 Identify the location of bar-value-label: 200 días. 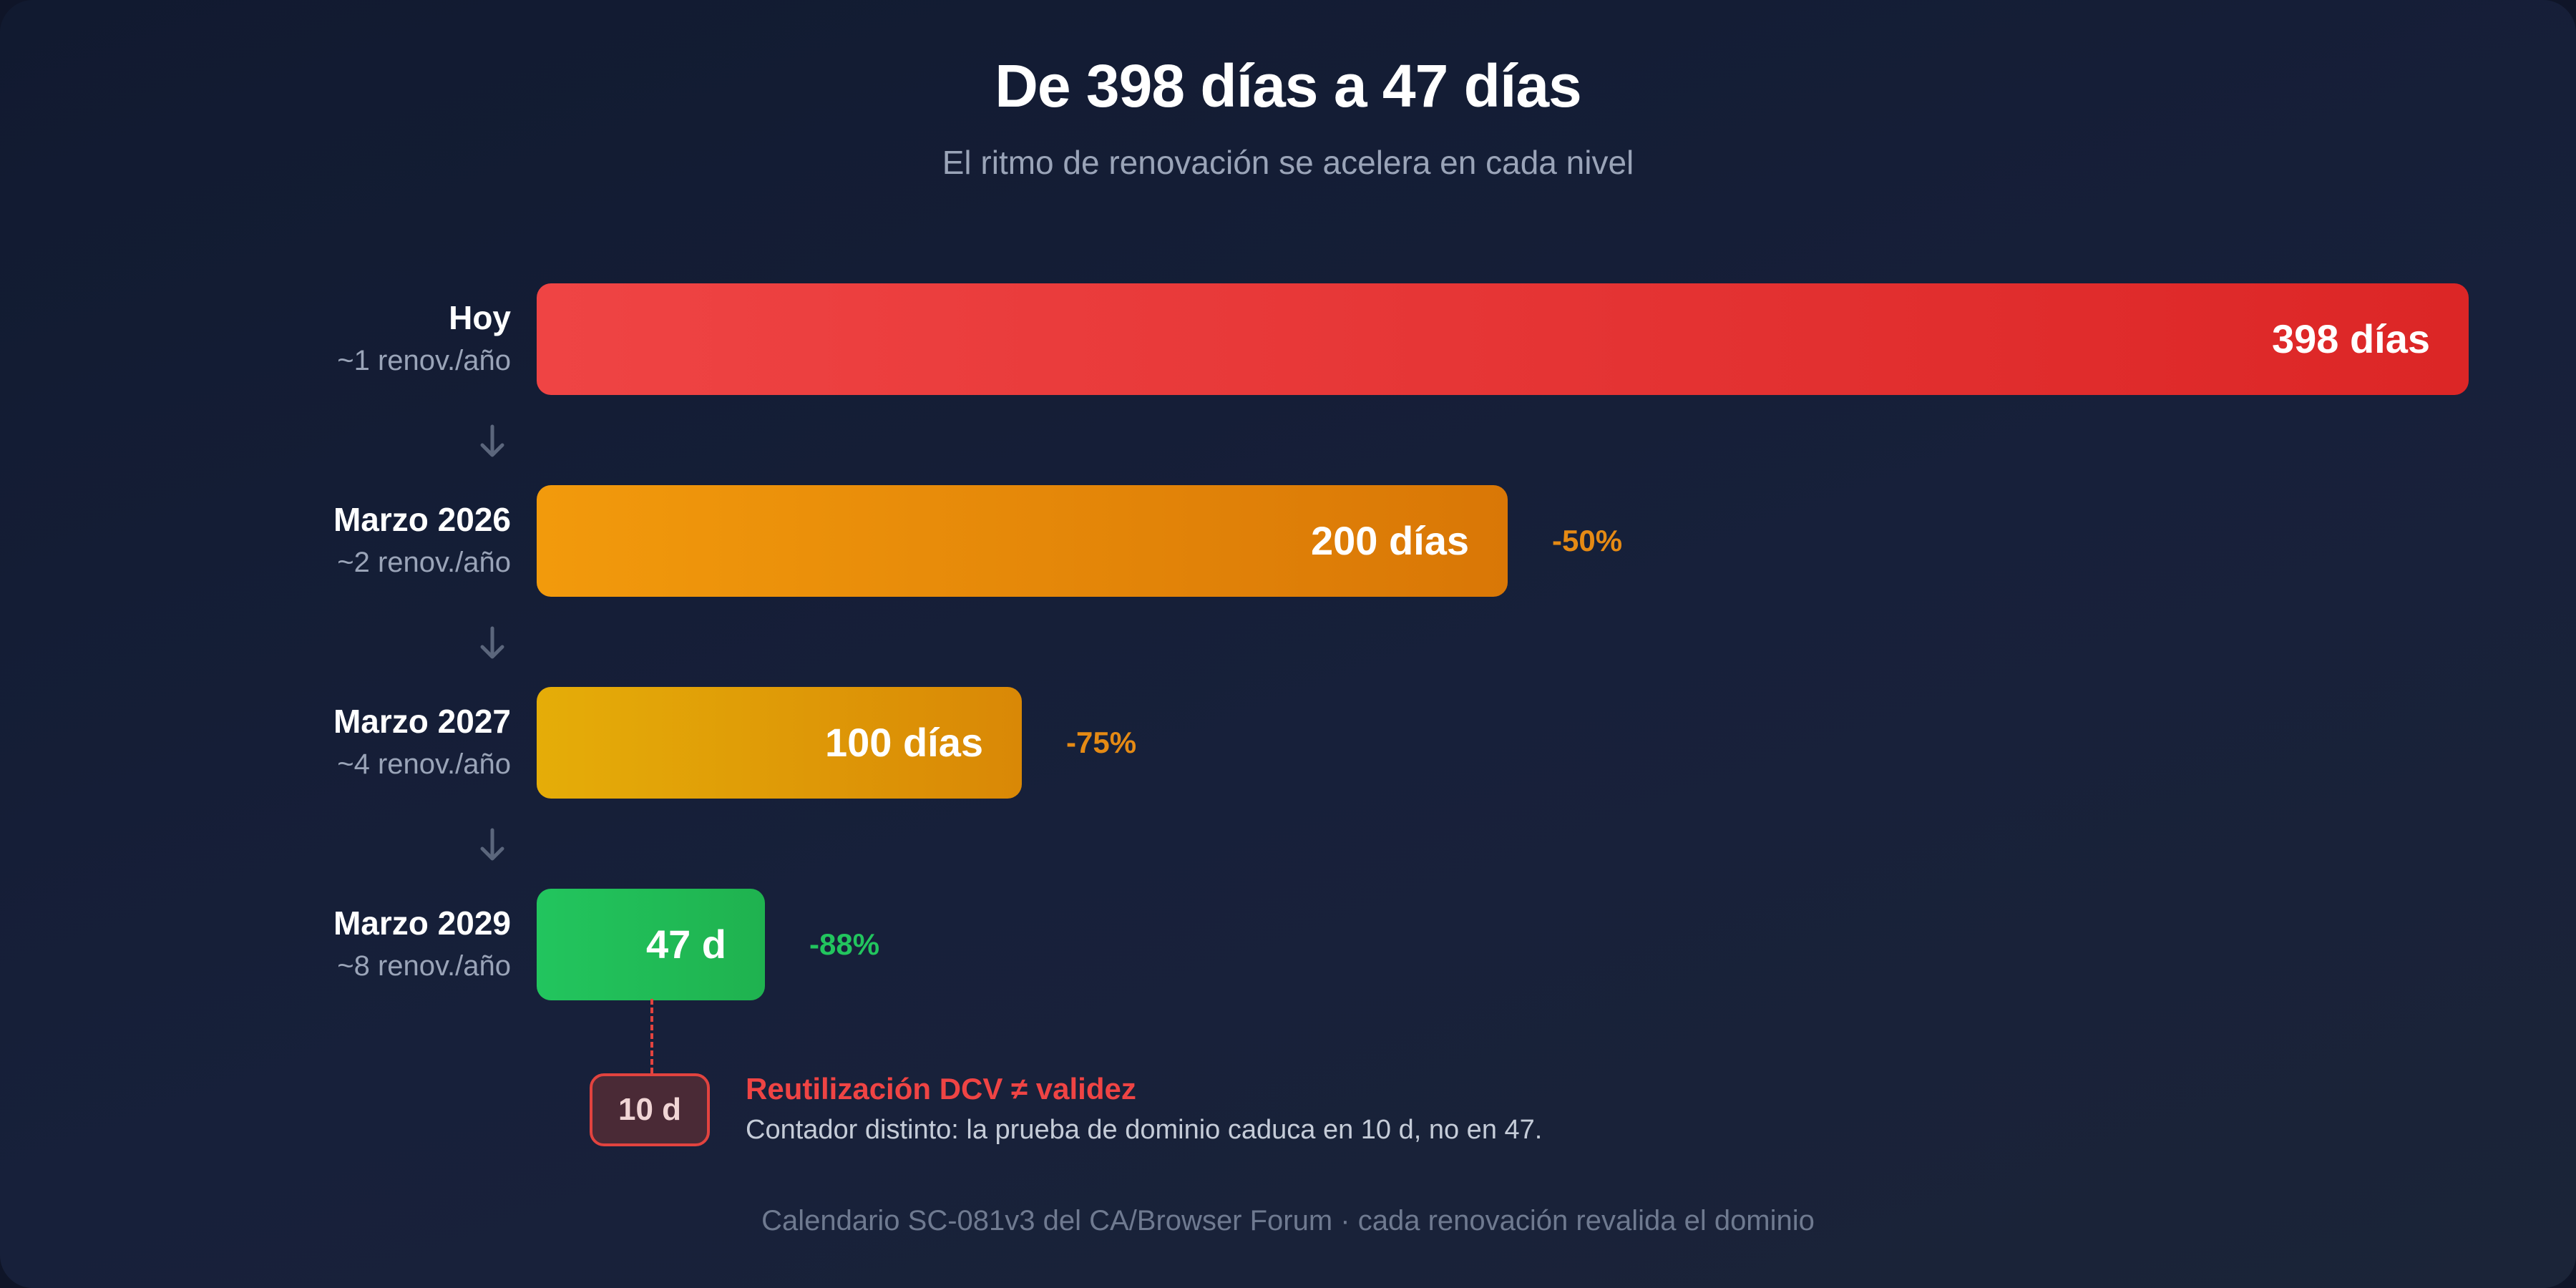
(1389, 540).